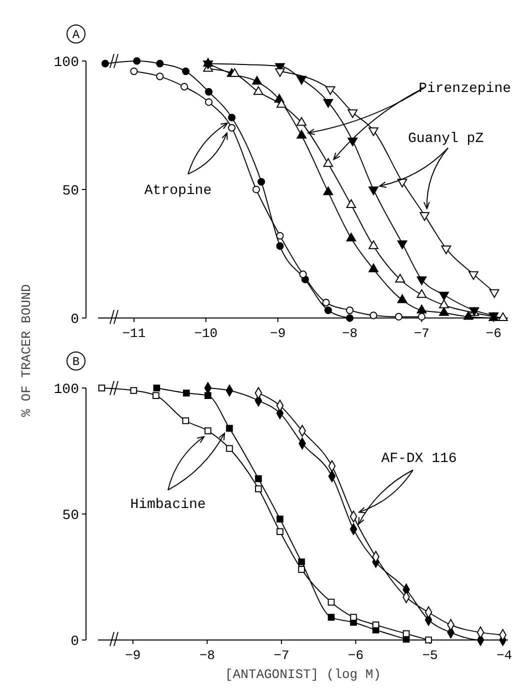  Describe the element at coordinates (446, 139) in the screenshot. I see `annotation: Guanyl pZ` at that location.